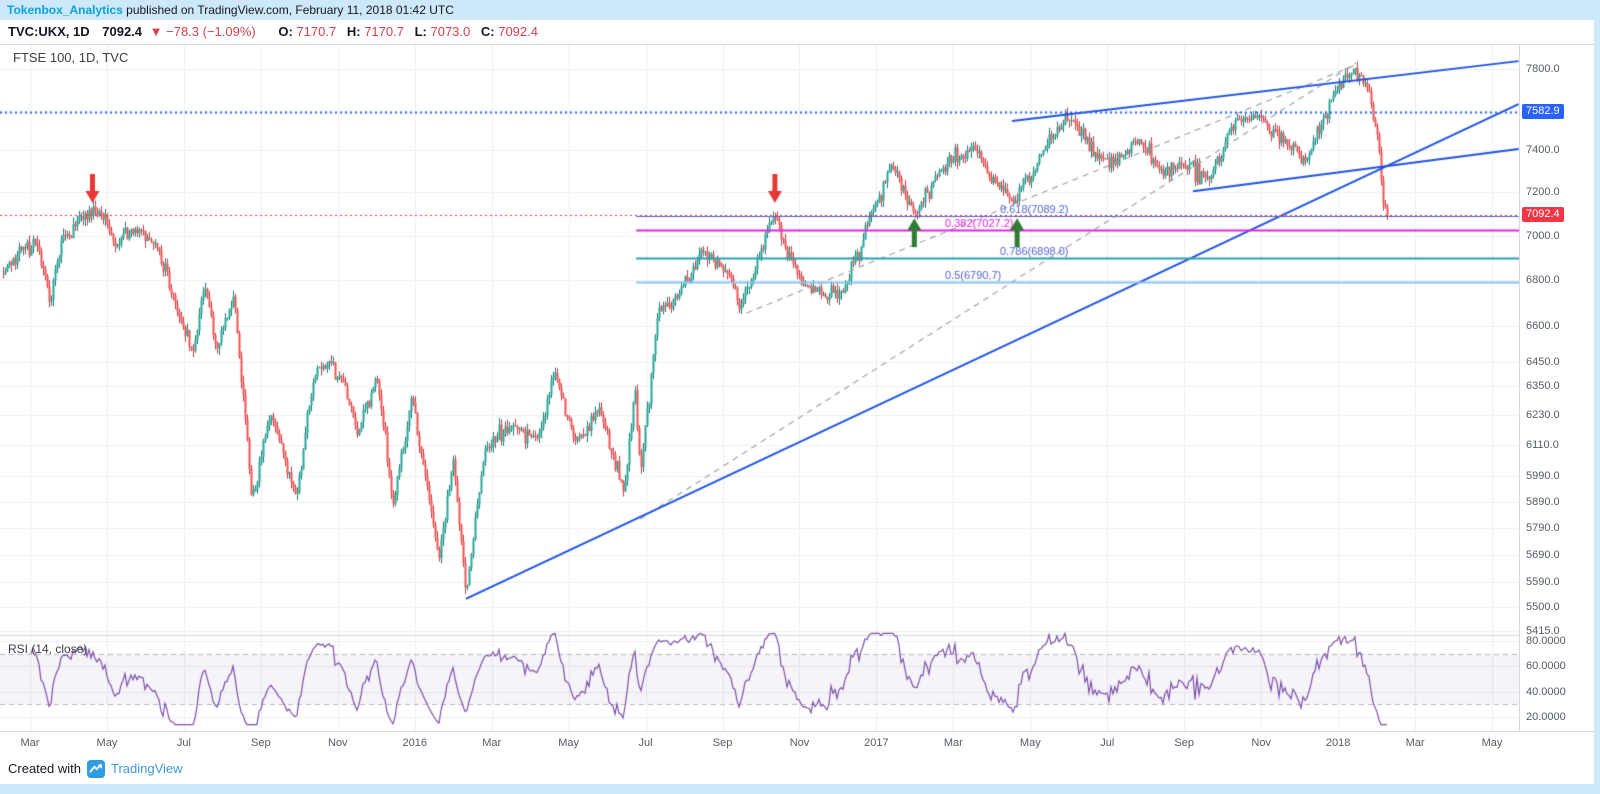 The image size is (1600, 794). I want to click on price-tick: 5790.0, so click(1543, 527).